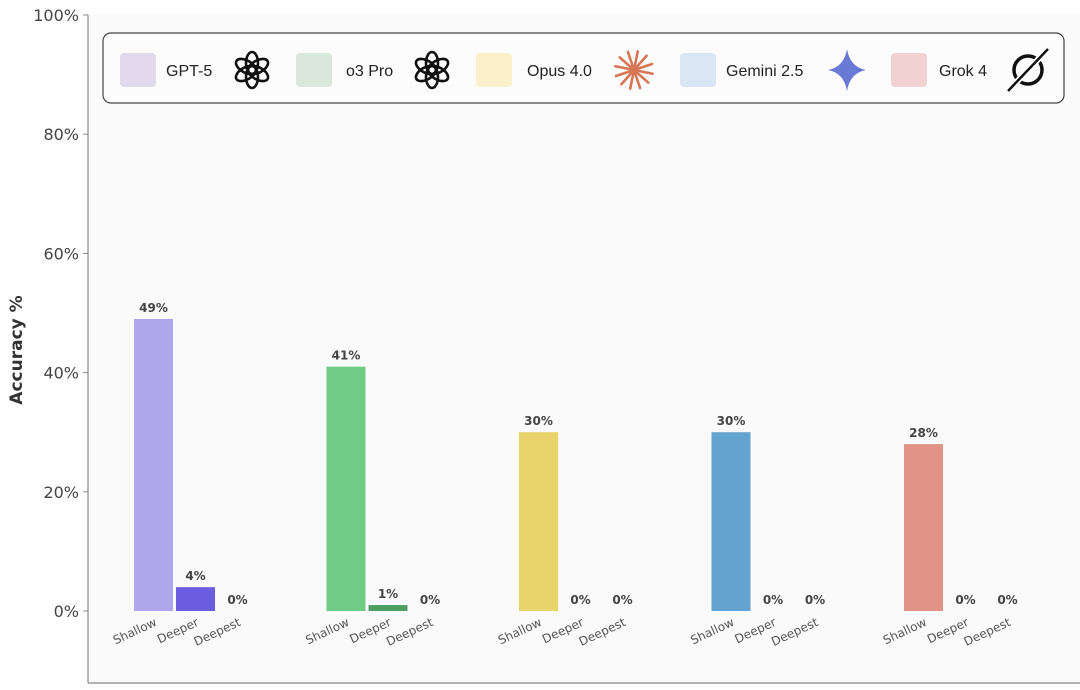  Describe the element at coordinates (847, 70) in the screenshot. I see `gemini-sparkle-icon` at that location.